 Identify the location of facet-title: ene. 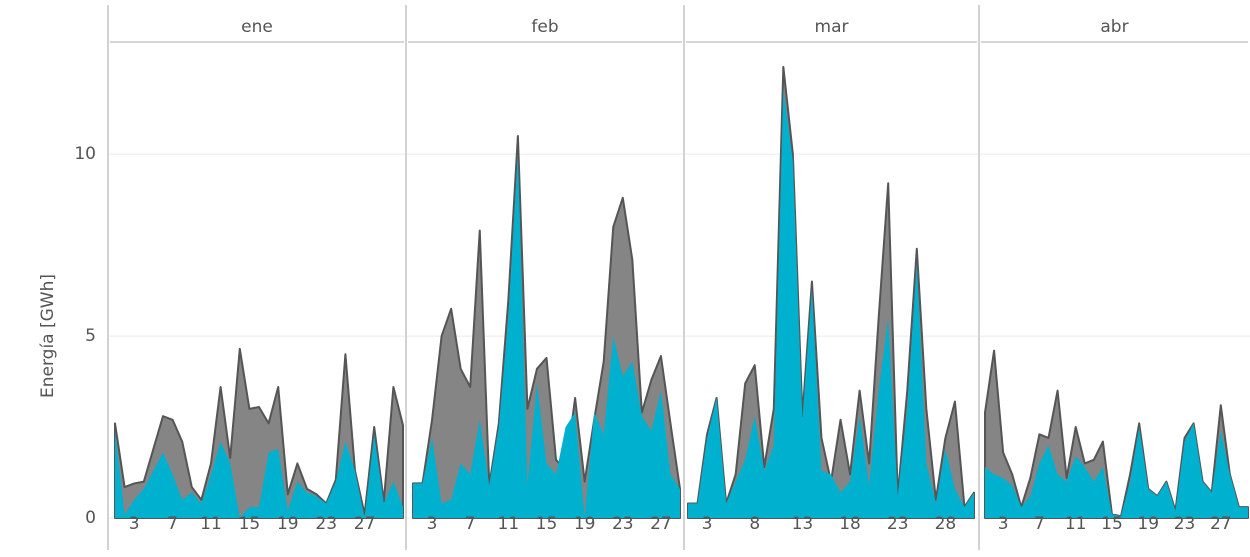
(257, 27).